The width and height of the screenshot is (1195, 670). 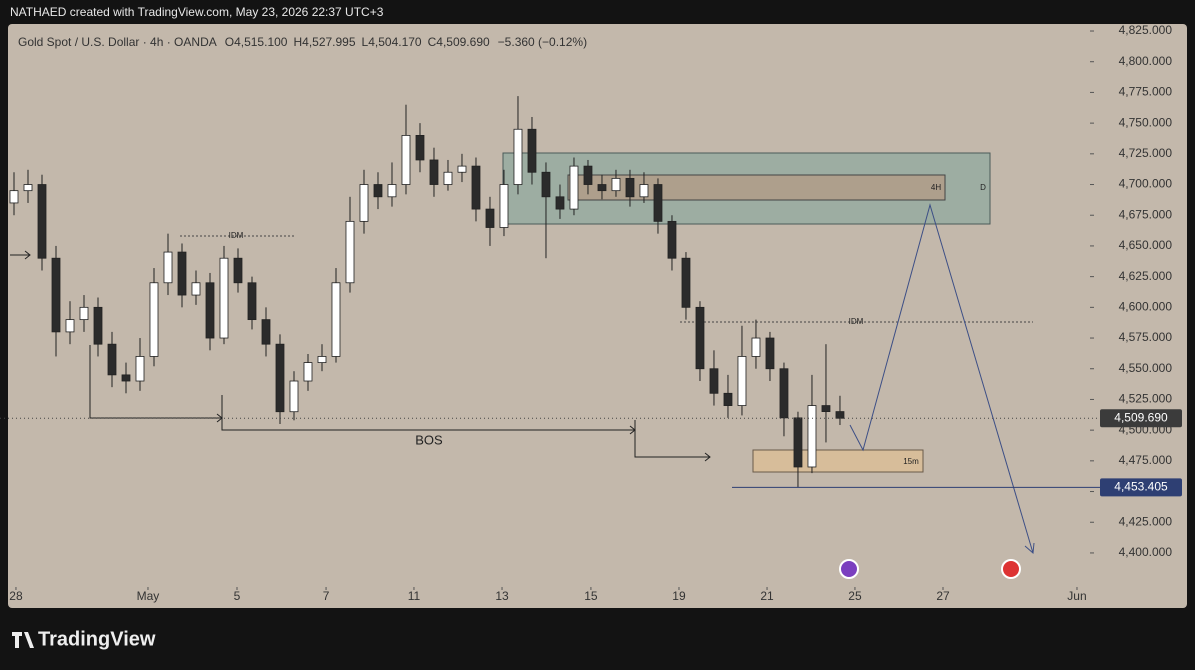 What do you see at coordinates (936, 187) in the screenshot?
I see `zone-label: 4H` at bounding box center [936, 187].